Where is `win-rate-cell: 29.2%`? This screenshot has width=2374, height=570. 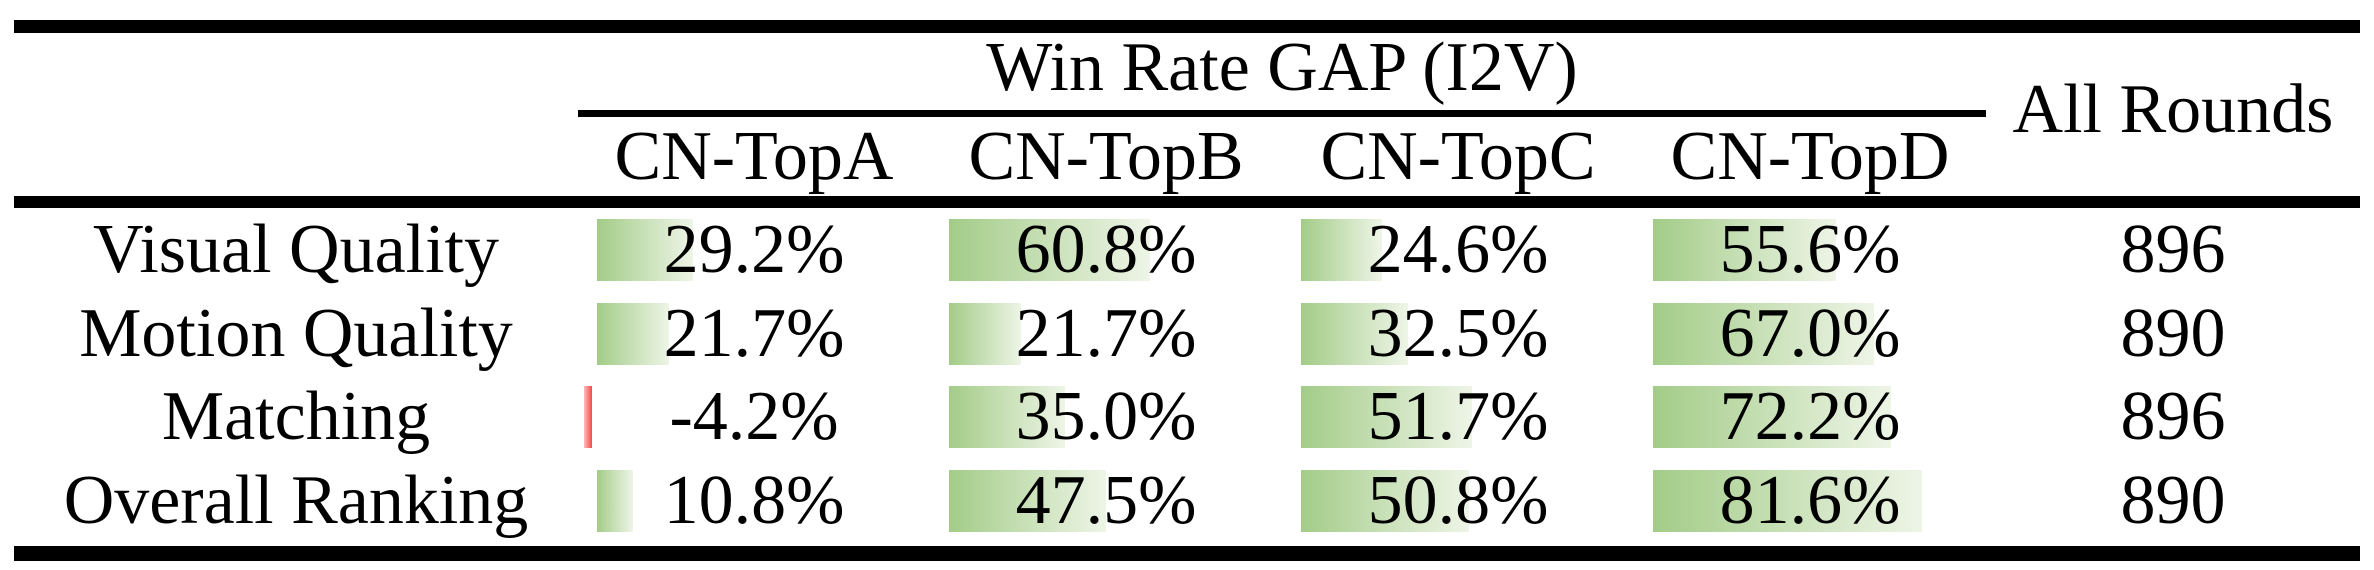
win-rate-cell: 29.2% is located at coordinates (754, 250).